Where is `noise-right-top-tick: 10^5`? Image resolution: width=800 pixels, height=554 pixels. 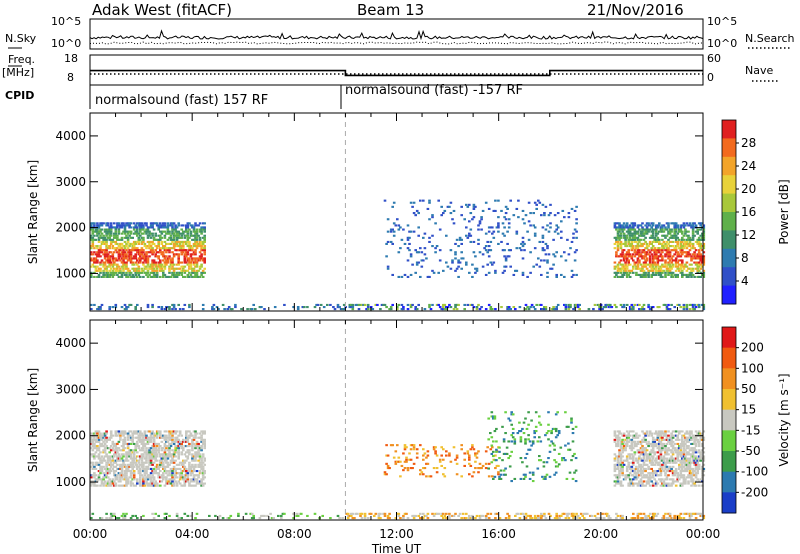
noise-right-top-tick: 10^5 is located at coordinates (722, 21).